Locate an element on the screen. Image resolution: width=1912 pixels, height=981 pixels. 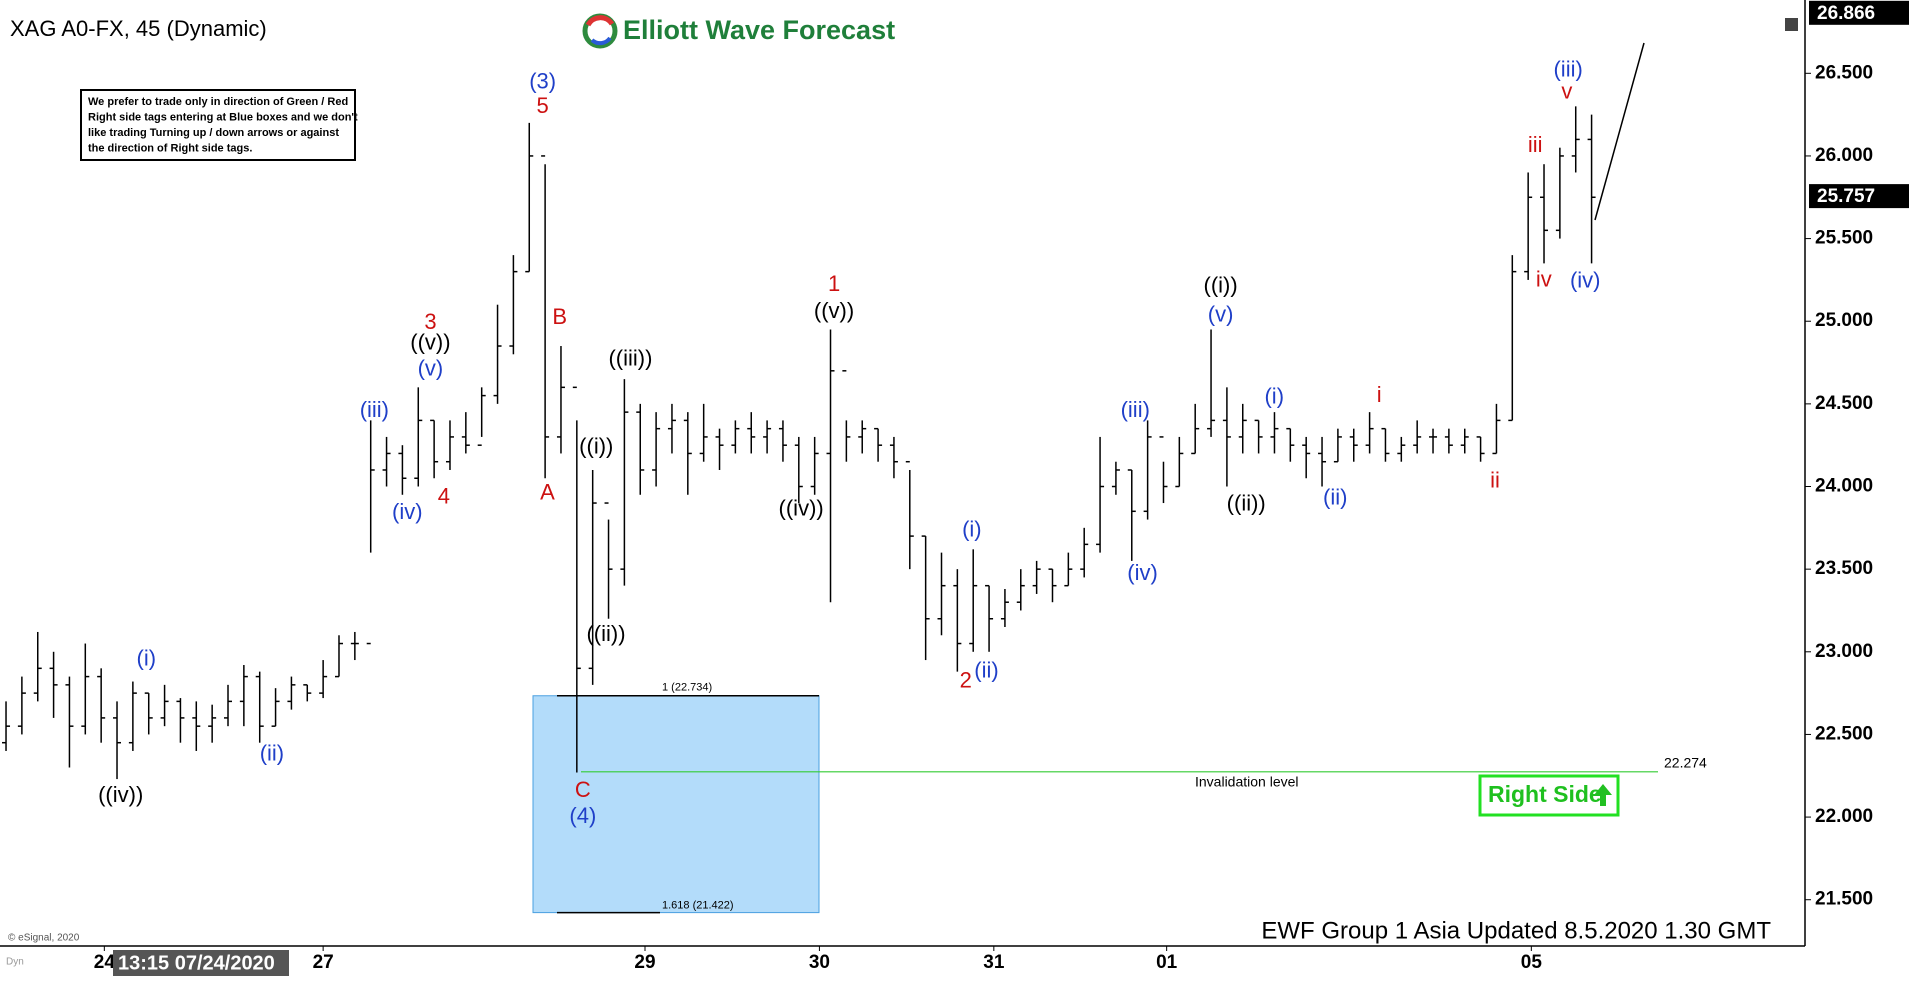
y-tick-label: 23.500 is located at coordinates (1844, 568).